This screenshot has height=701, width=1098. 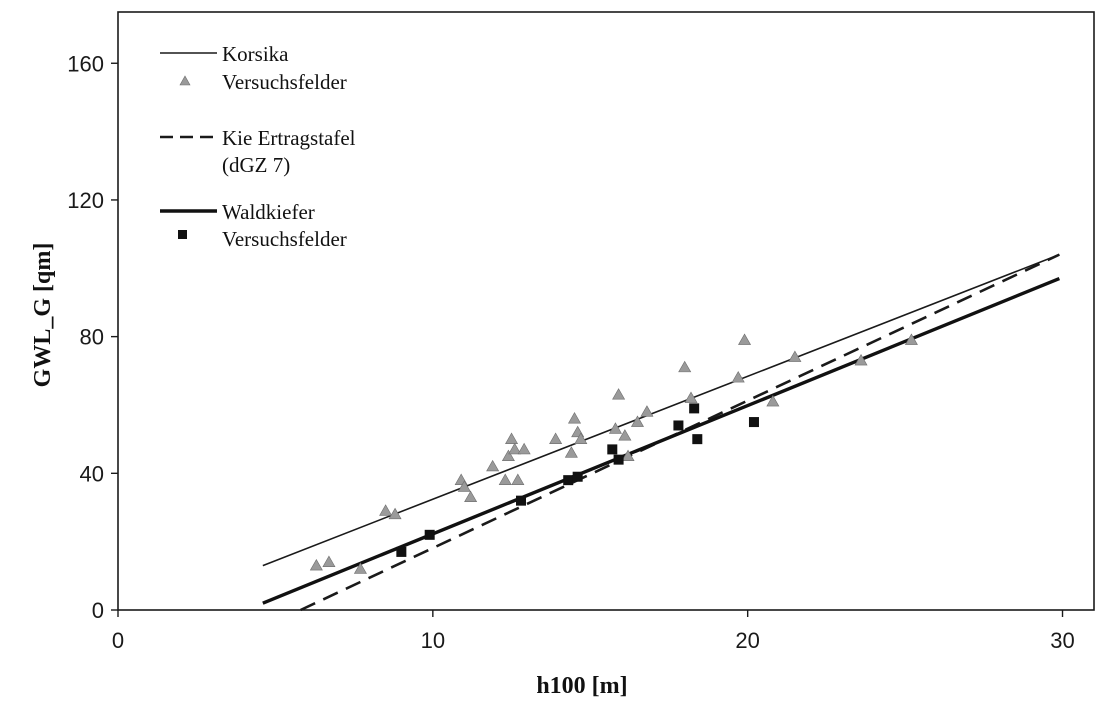 I want to click on legend-symbol-square, so click(x=182, y=234).